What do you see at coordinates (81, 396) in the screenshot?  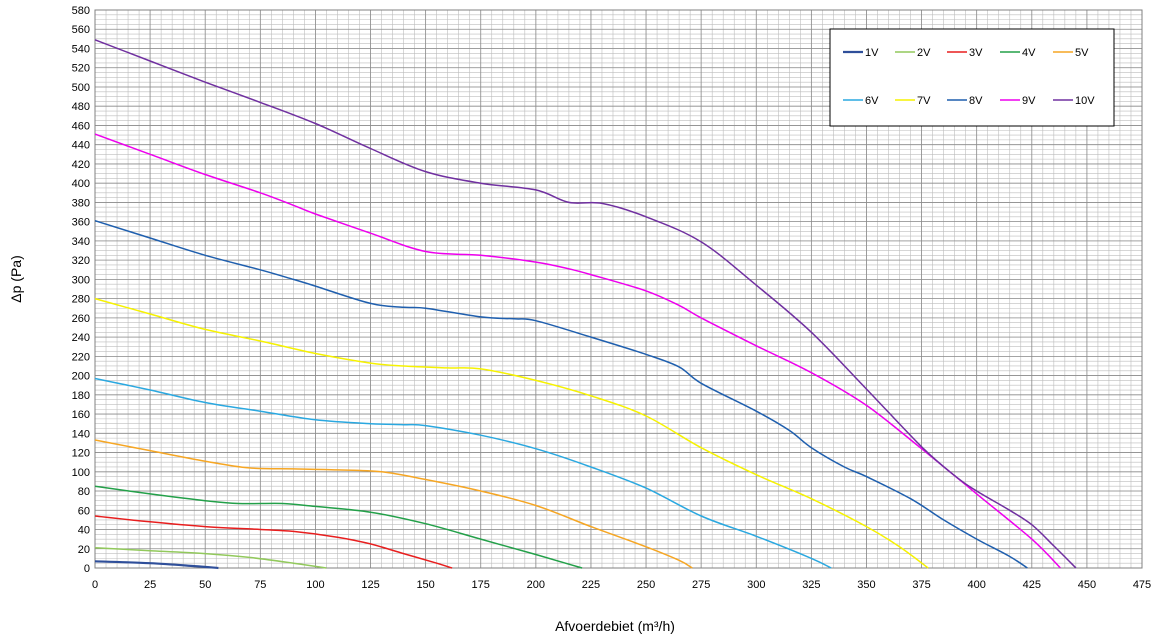 I see `y-tick-label: 180` at bounding box center [81, 396].